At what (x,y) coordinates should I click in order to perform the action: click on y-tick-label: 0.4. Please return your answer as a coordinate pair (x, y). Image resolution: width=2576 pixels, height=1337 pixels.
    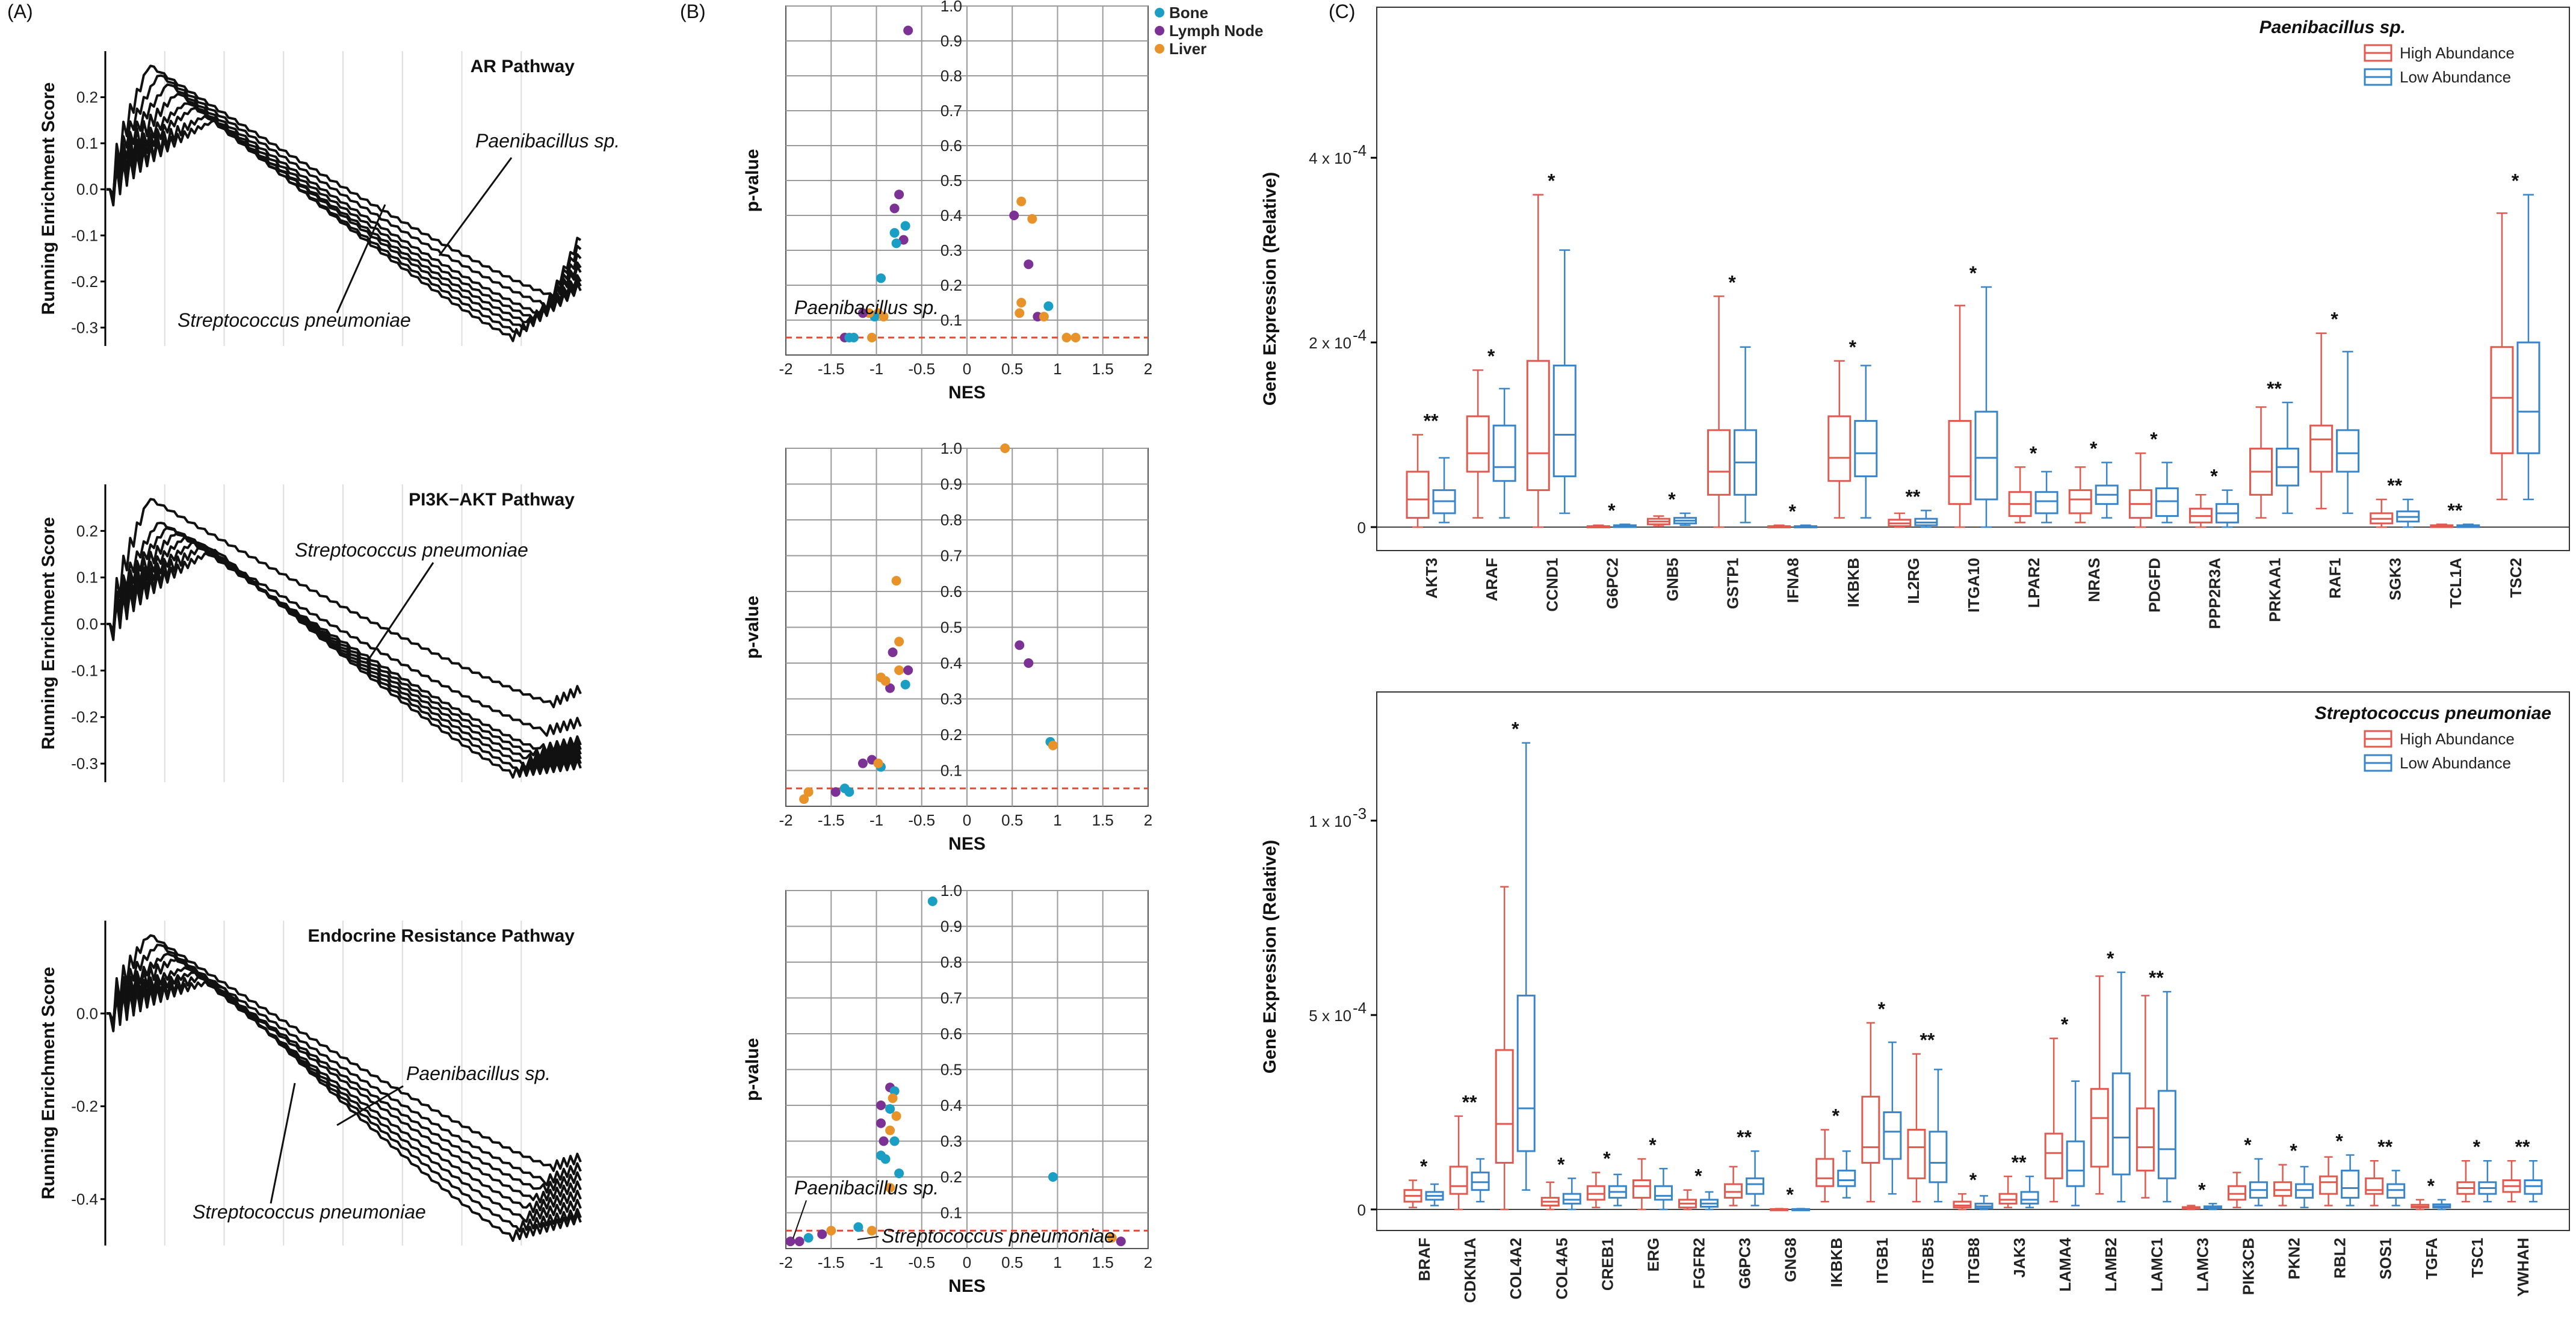
    Looking at the image, I should click on (951, 215).